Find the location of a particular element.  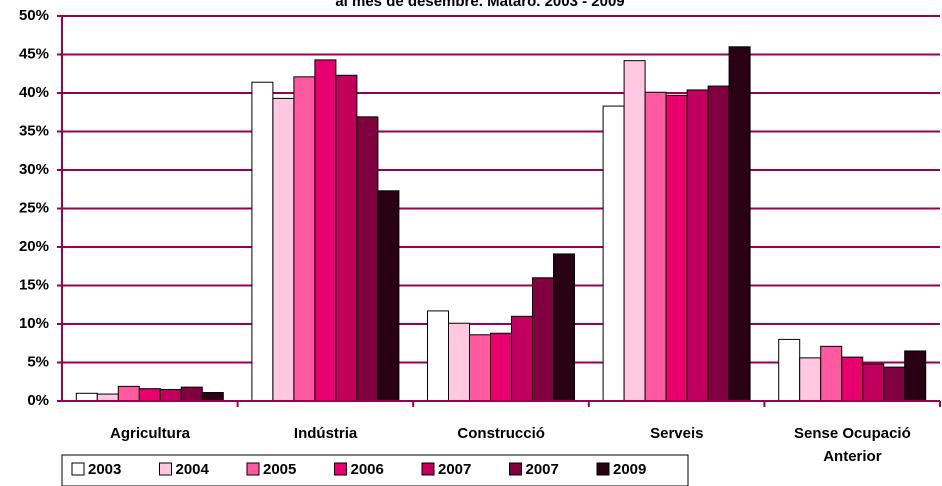

y-tick-label: 5% is located at coordinates (38, 361).